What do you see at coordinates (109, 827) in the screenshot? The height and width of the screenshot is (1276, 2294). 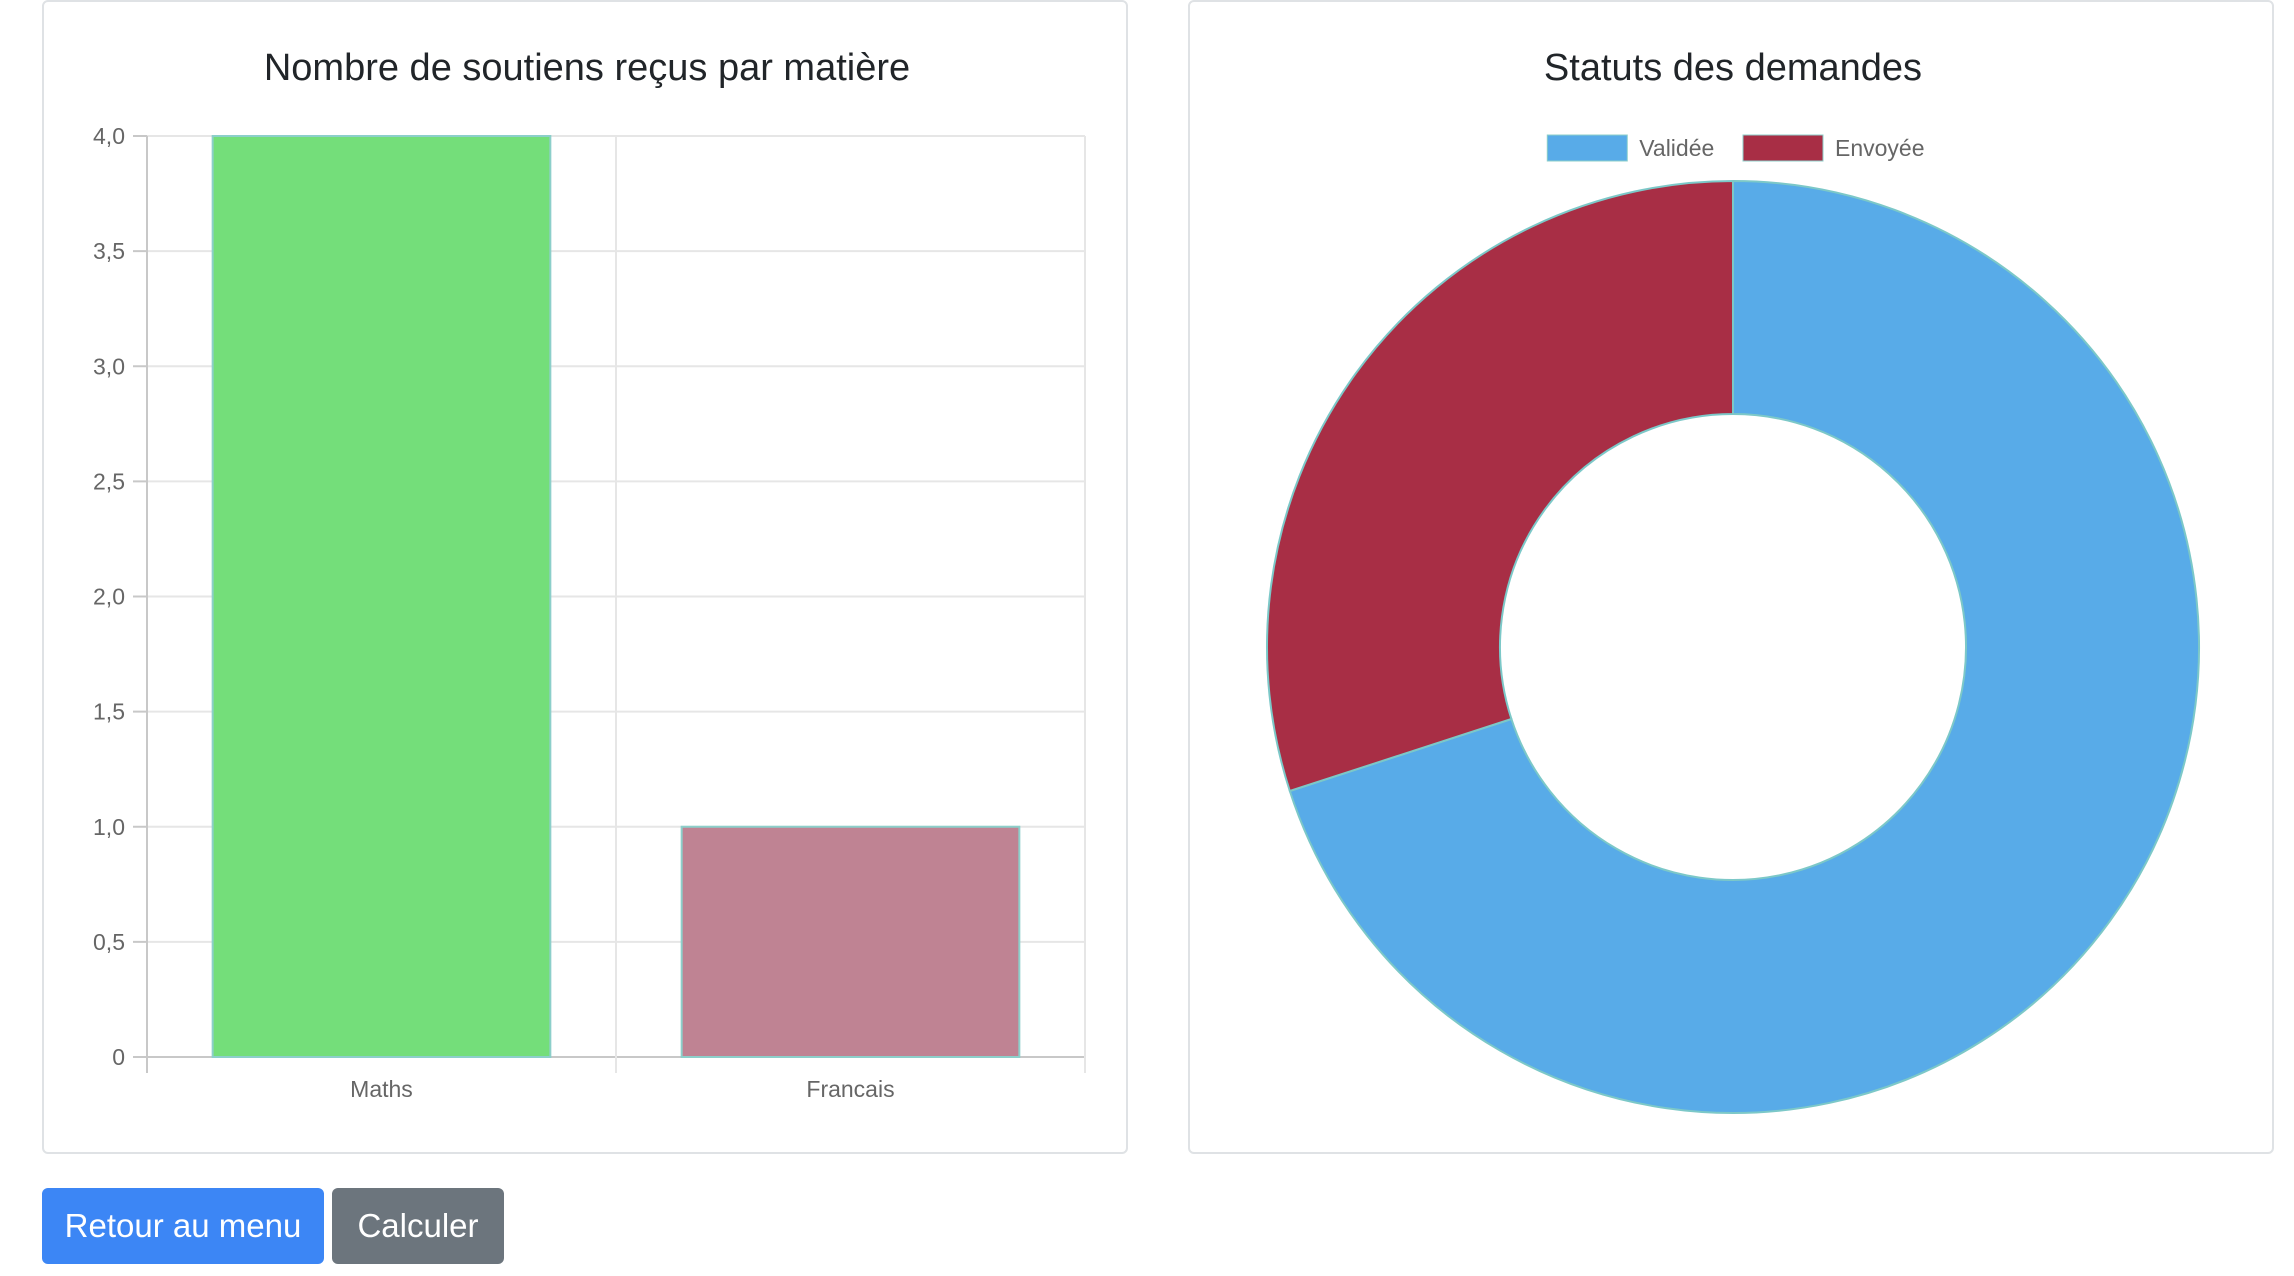 I see `y-tick-label: 1,0` at bounding box center [109, 827].